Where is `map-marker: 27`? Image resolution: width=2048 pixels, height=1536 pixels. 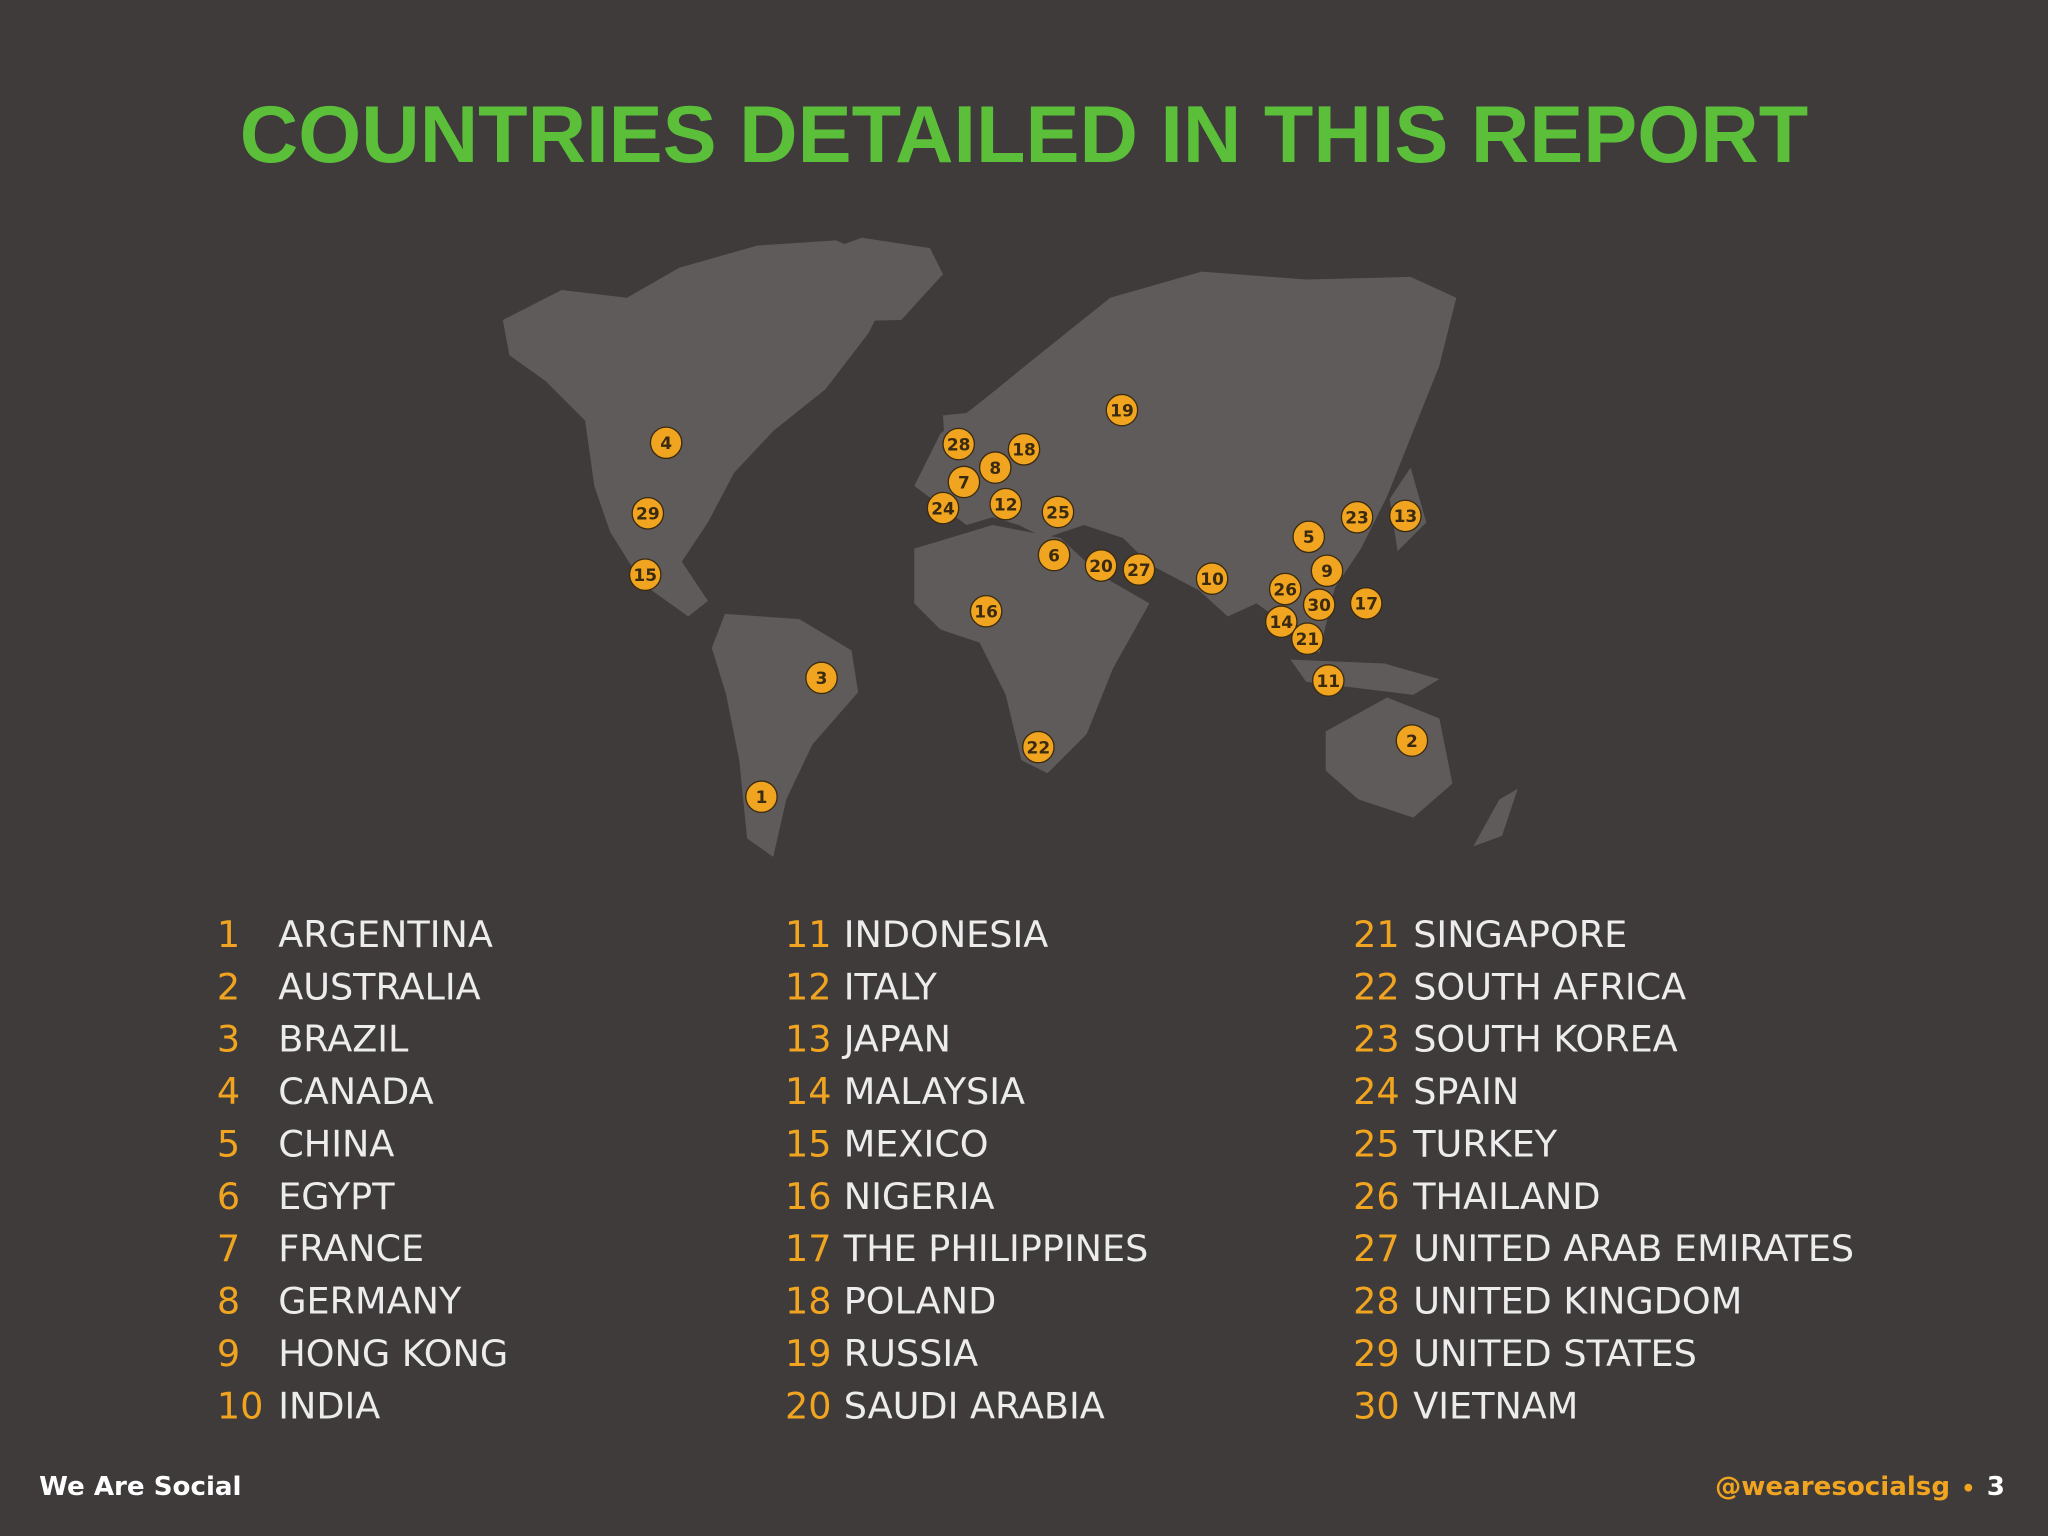 map-marker: 27 is located at coordinates (1139, 569).